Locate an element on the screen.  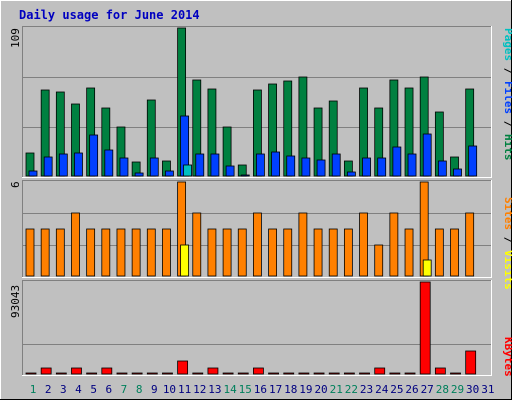
x-tick-label-day-5: 5 is located at coordinates (93, 389).